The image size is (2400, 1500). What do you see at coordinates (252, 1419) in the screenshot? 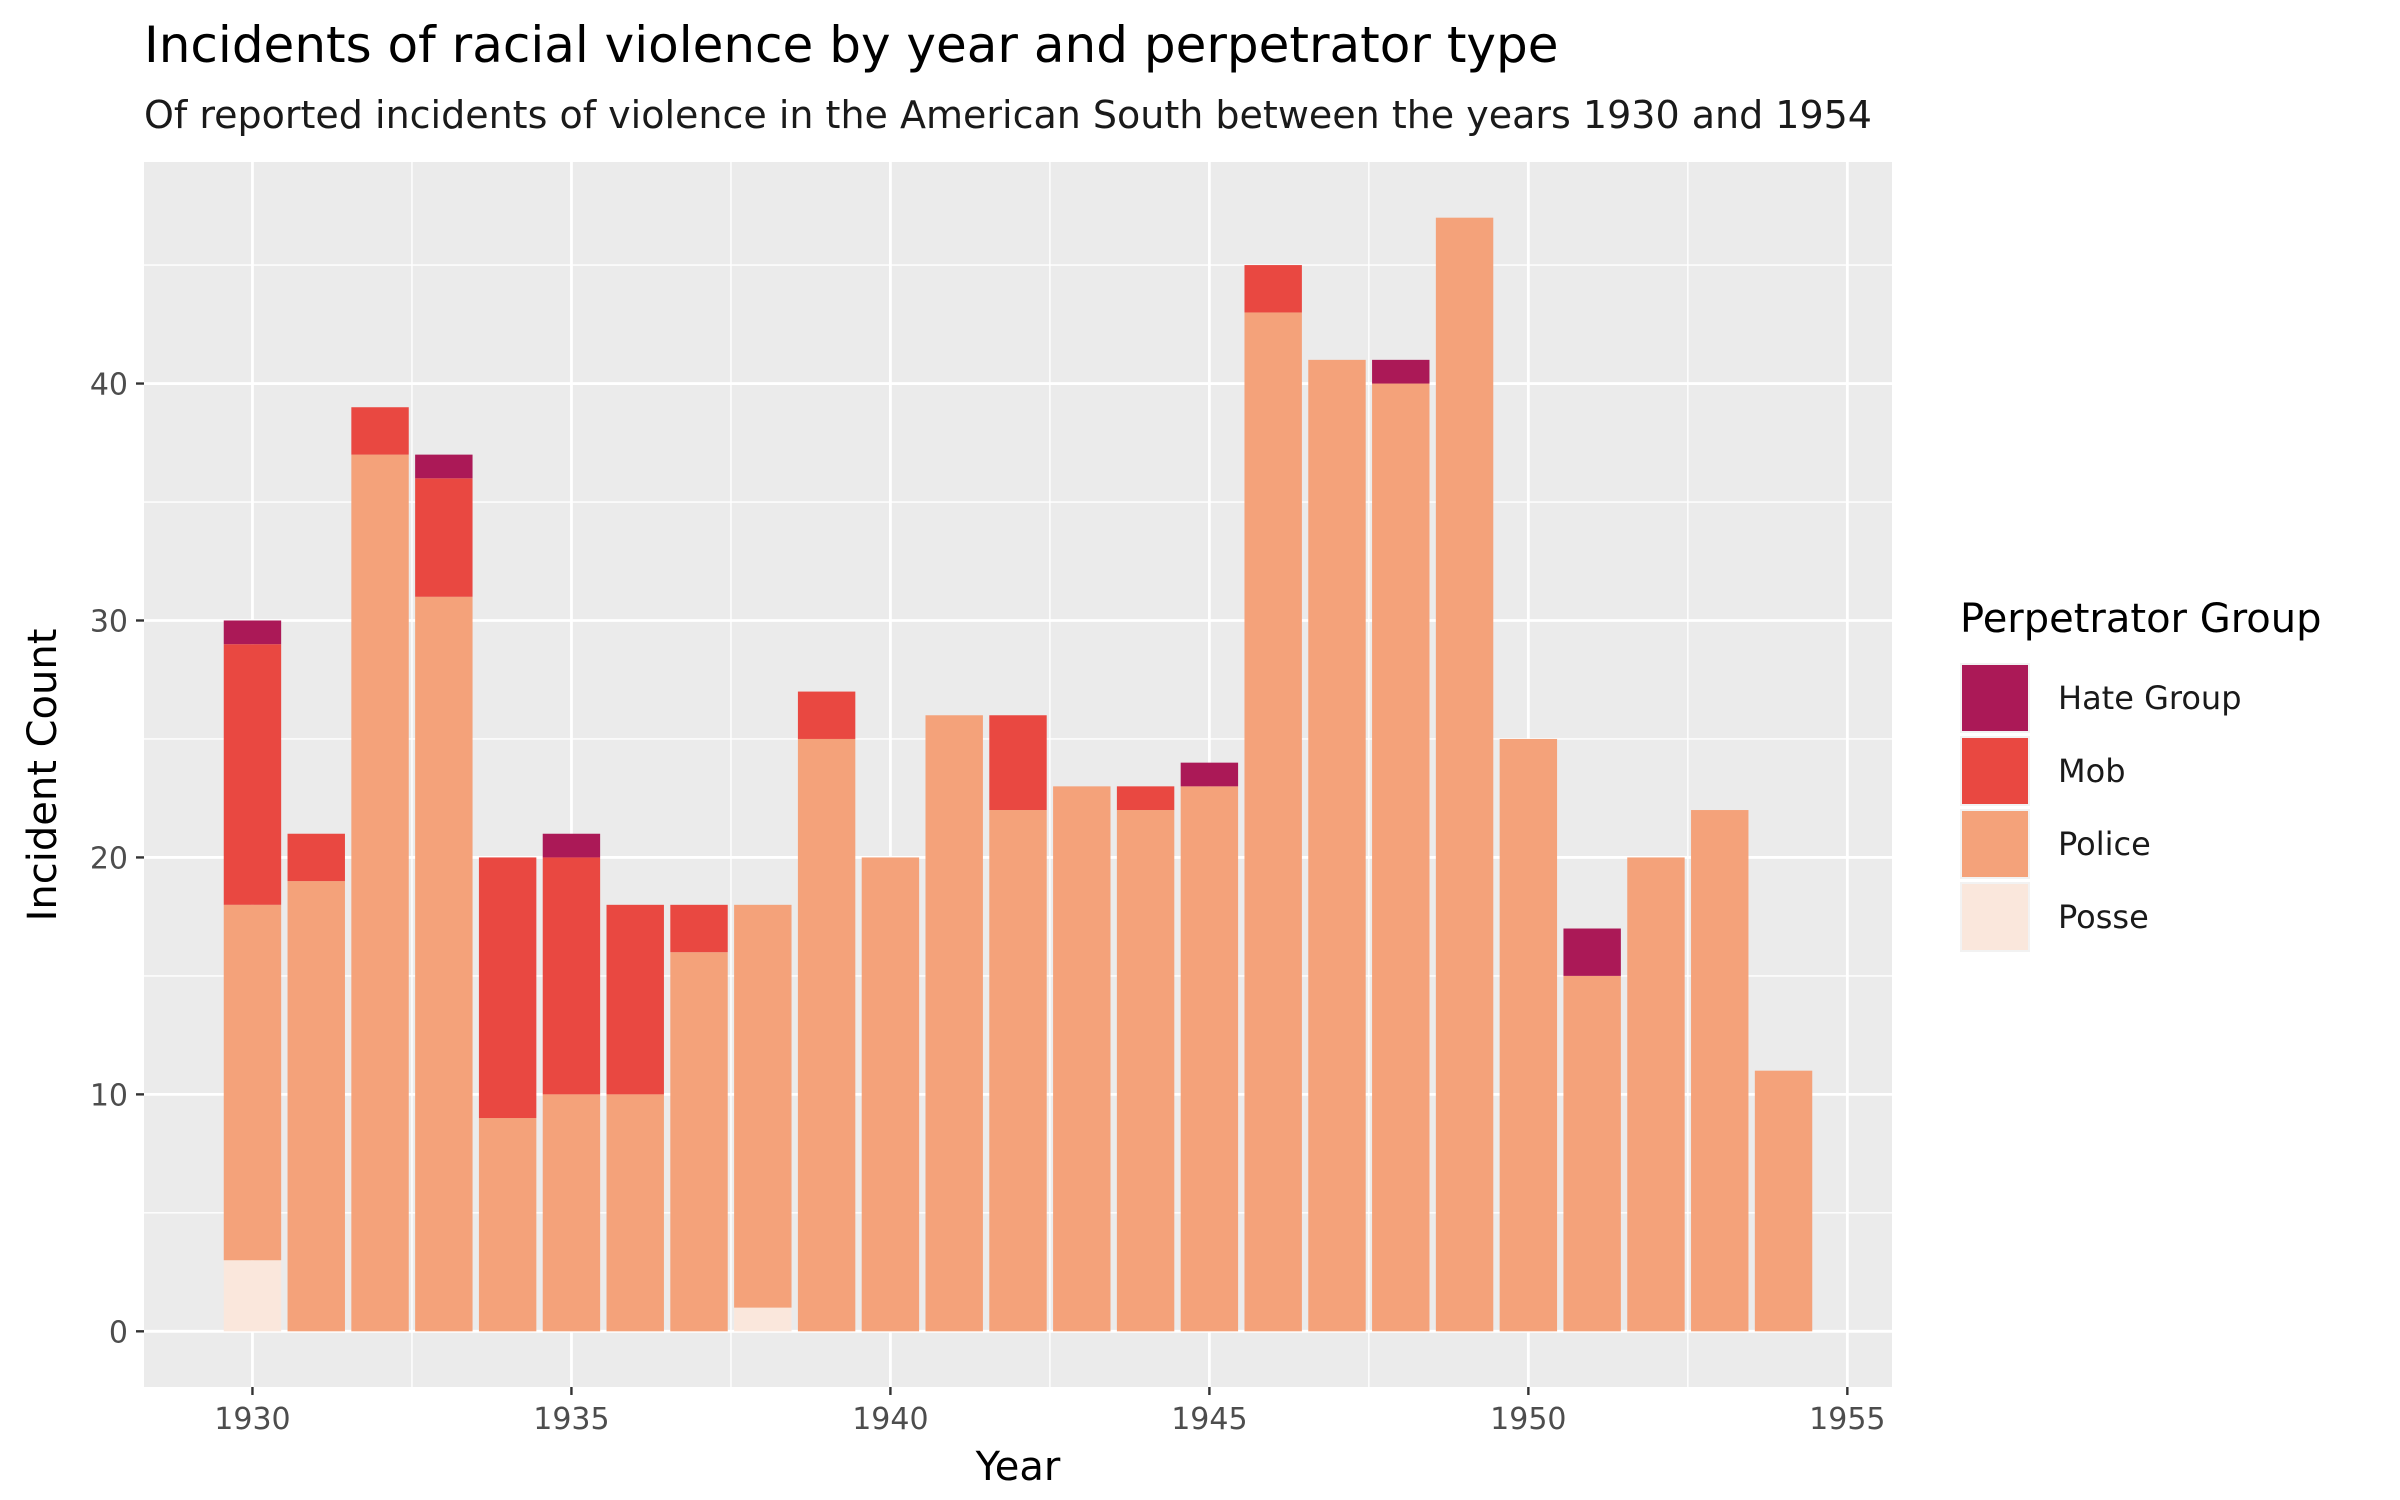
I see `x-tick-label: 1930` at bounding box center [252, 1419].